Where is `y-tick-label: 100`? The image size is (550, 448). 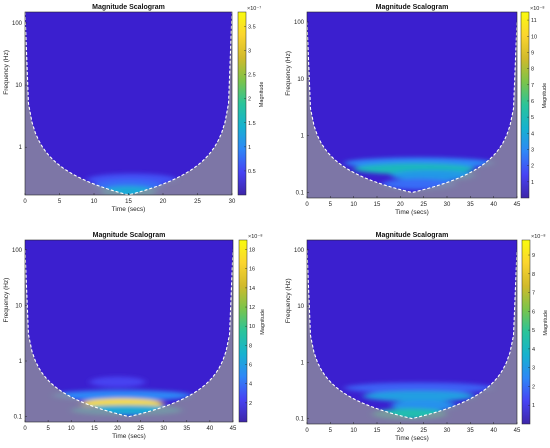 y-tick-label: 100 is located at coordinates (299, 251).